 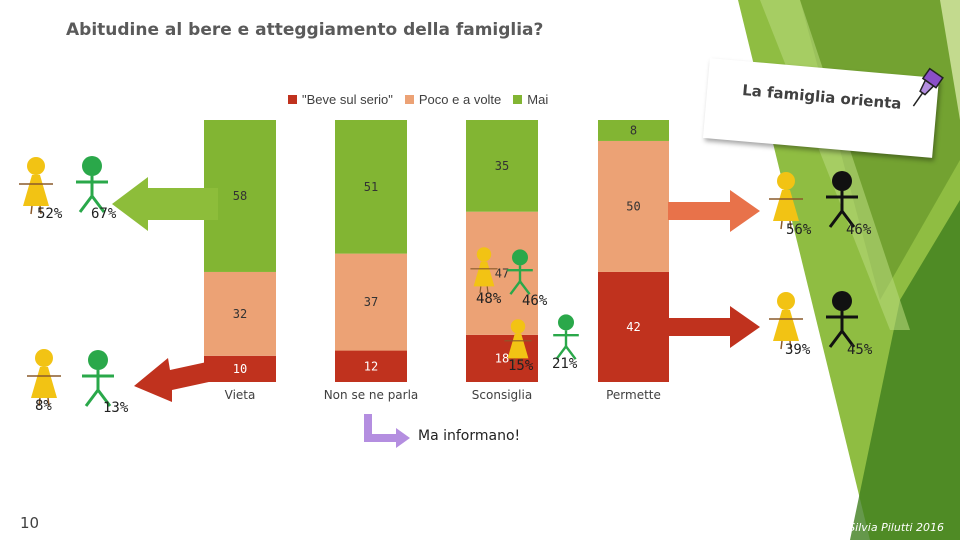 I want to click on girl-left-bottom-leg-l, so click(x=39, y=402).